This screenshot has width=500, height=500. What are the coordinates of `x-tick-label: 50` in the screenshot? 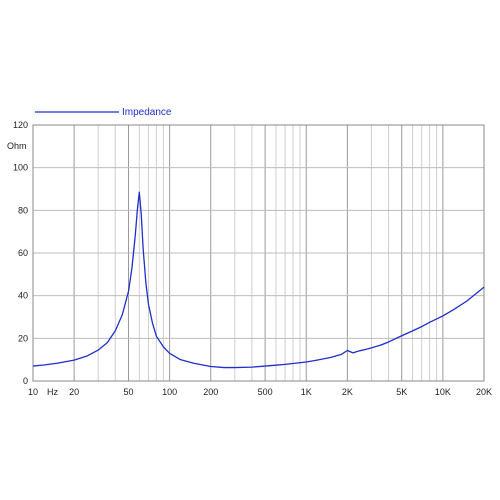 It's located at (128, 392).